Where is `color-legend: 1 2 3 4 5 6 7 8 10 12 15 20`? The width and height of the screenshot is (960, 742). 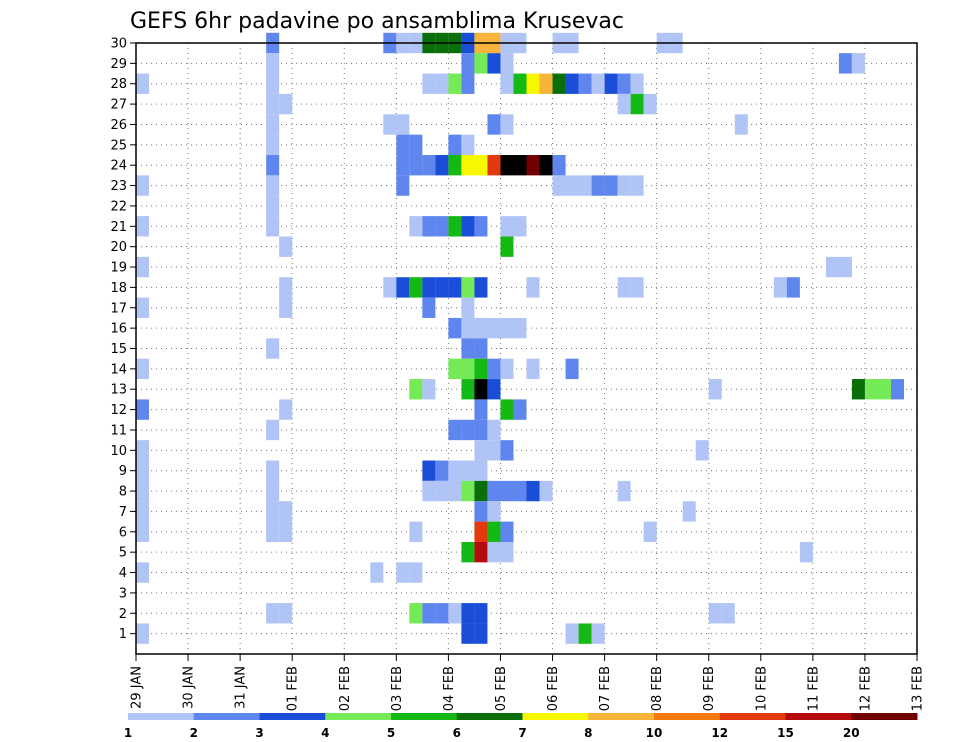
color-legend: 1 2 3 4 5 6 7 8 10 12 15 20 is located at coordinates (521, 726).